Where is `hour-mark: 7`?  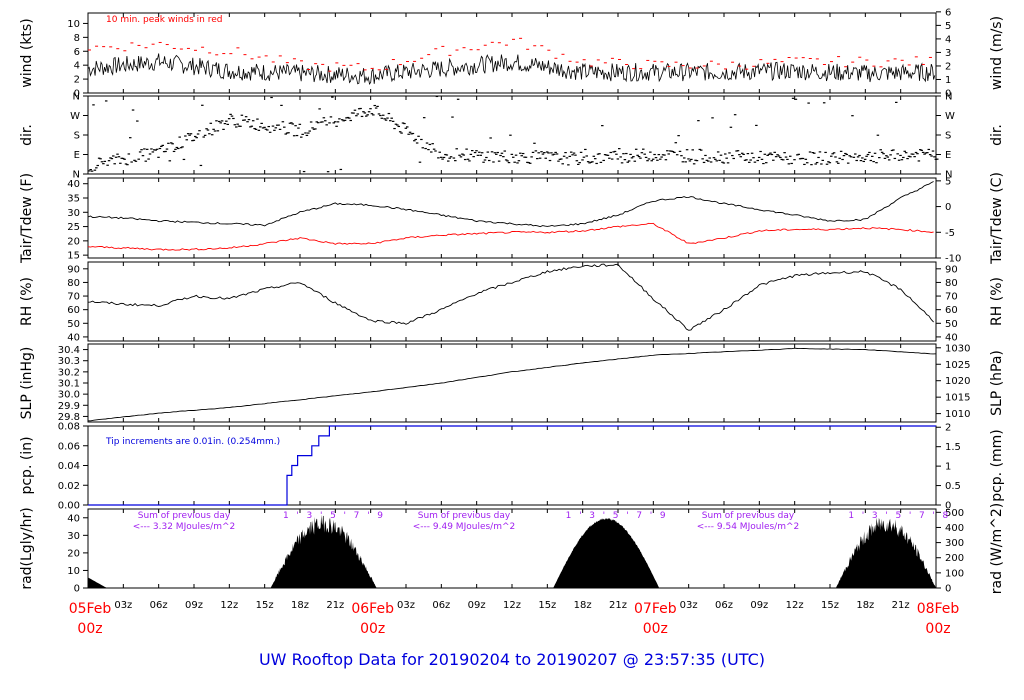
hour-mark: 7 is located at coordinates (357, 516).